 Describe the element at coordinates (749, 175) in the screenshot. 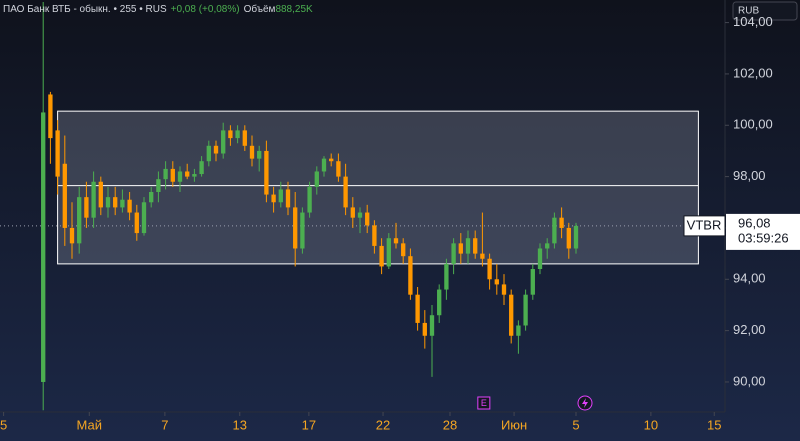

I see `y-tick-label: 98,00` at that location.